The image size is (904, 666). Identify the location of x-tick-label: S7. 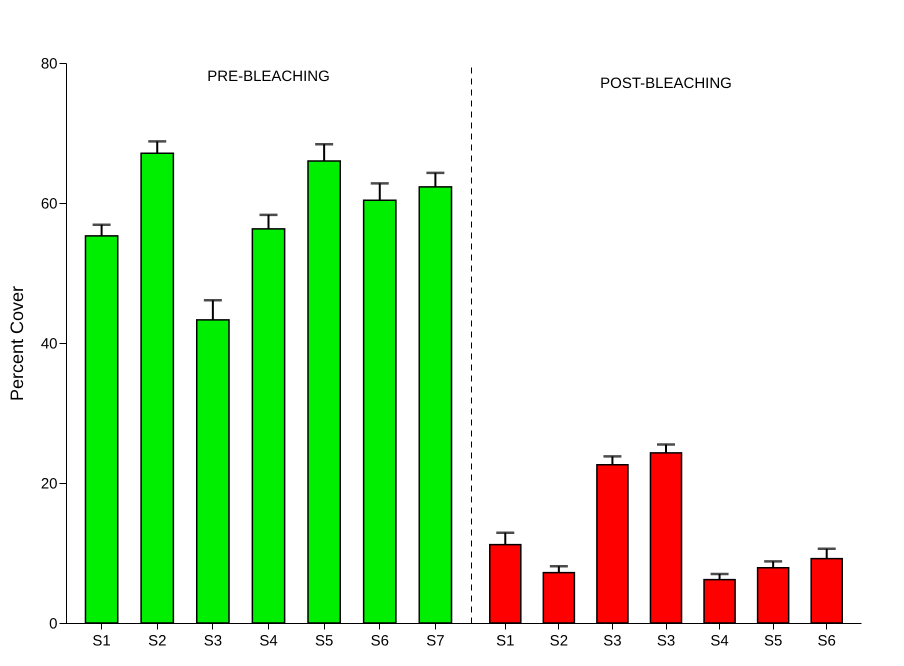
(435, 641).